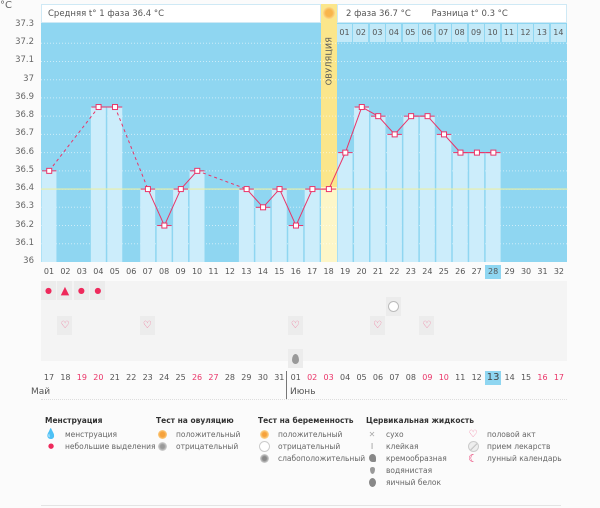 This screenshot has width=600, height=508. What do you see at coordinates (197, 377) in the screenshot?
I see `calendar-date: 26` at bounding box center [197, 377].